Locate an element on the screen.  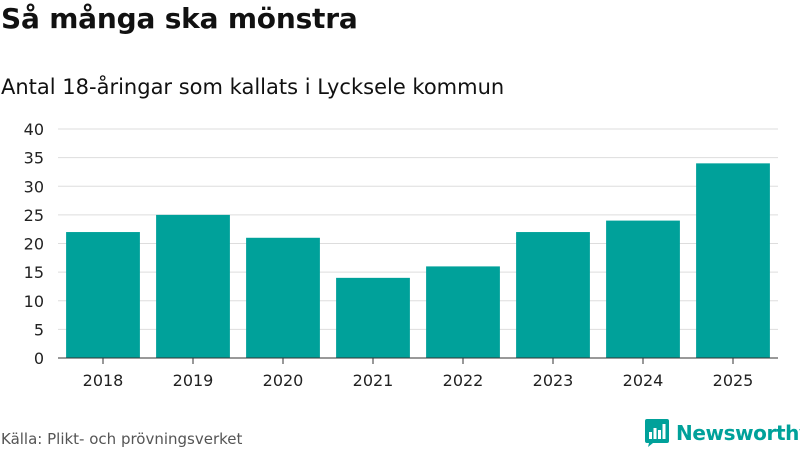
bar-2022 is located at coordinates (463, 312).